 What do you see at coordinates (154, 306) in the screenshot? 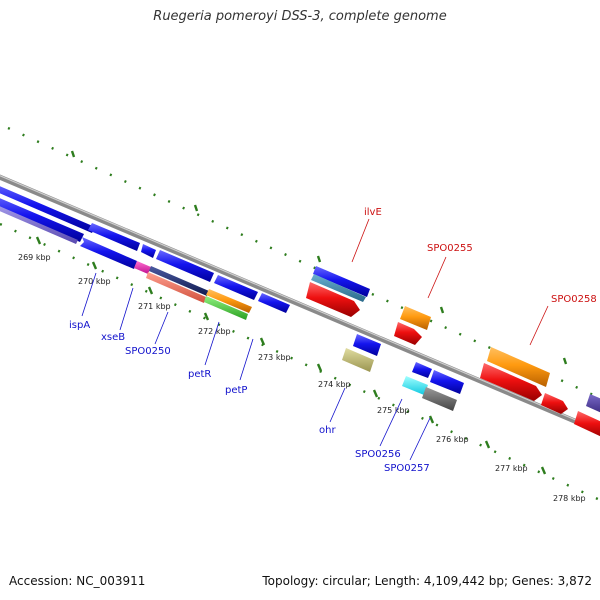
I see `kbp-label: 271 kbp` at bounding box center [154, 306].